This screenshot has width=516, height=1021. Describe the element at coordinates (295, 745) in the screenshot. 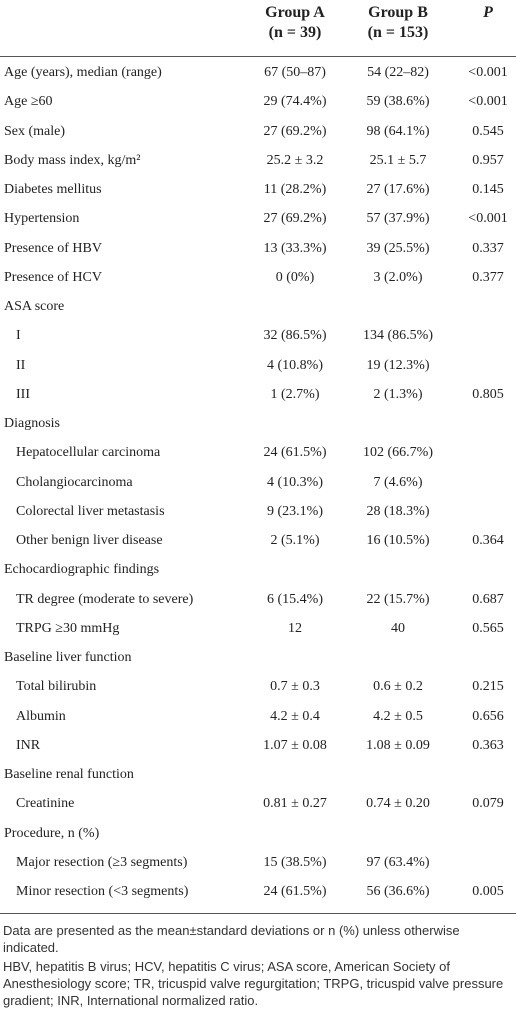

I see `row-value: 1.07 ± 0.08` at that location.